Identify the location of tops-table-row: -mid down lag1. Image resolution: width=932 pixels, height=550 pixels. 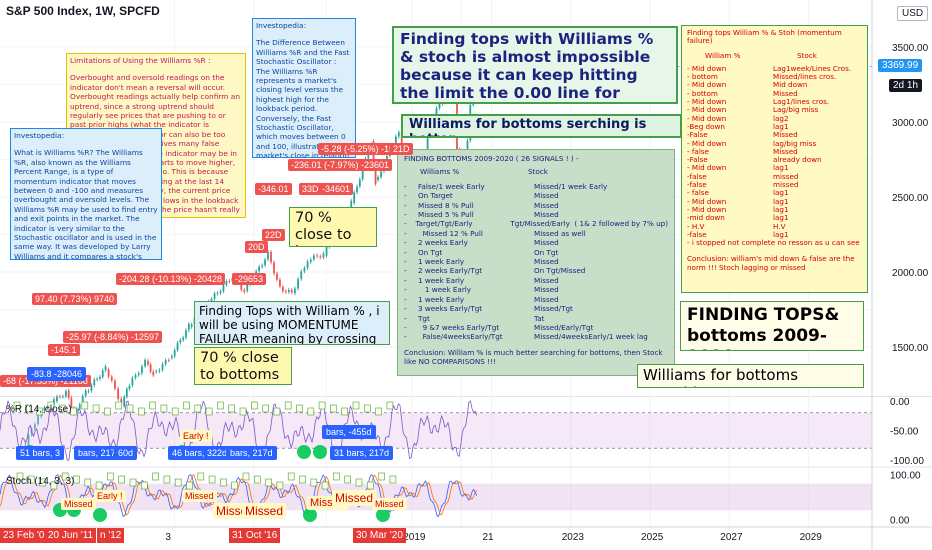
(774, 218).